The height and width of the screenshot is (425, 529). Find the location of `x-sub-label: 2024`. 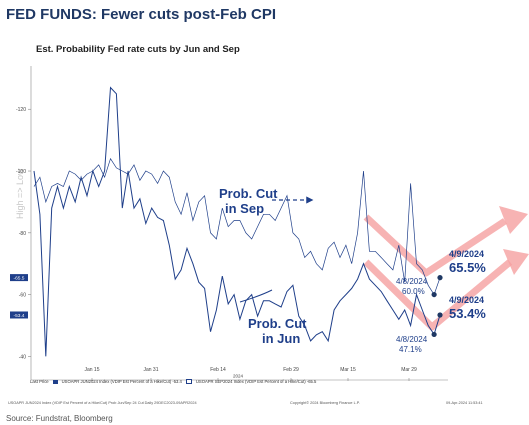

x-sub-label: 2024 is located at coordinates (238, 376).